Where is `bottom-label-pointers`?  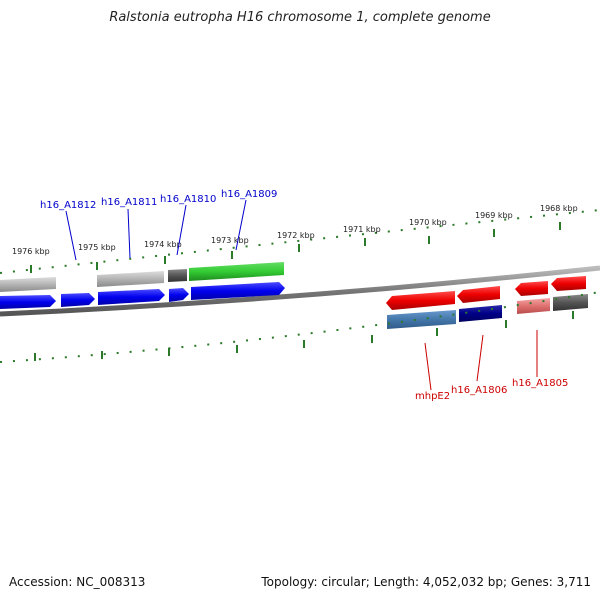 bottom-label-pointers is located at coordinates (481, 360).